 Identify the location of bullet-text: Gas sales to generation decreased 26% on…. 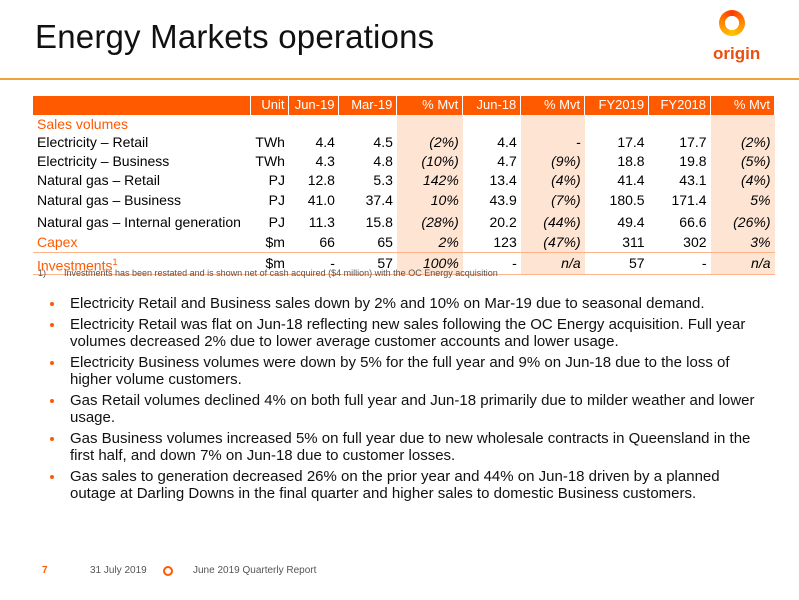
(395, 485).